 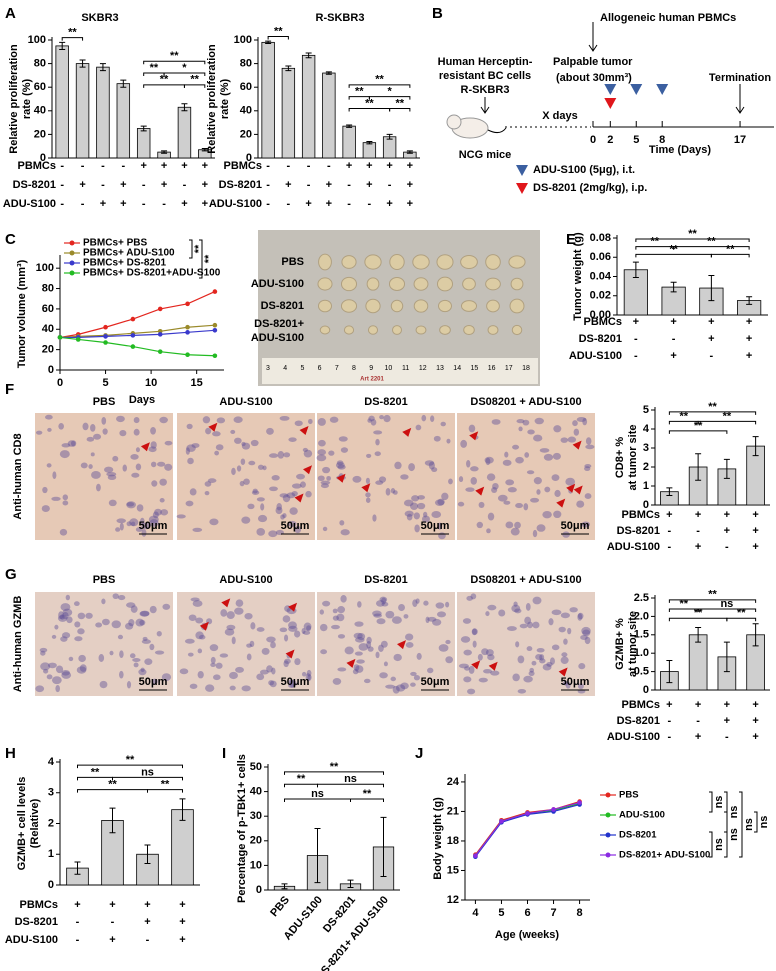 I want to click on y-tick-label: 0.08, so click(x=600, y=238).